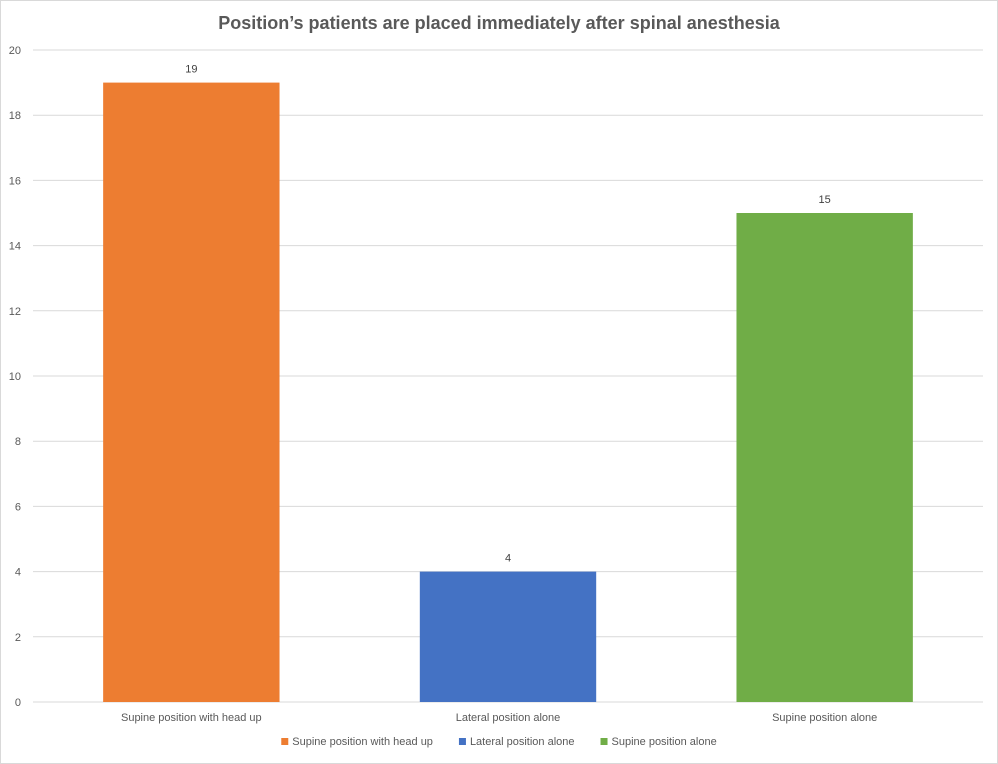 This screenshot has width=998, height=764. I want to click on data-label-3: 15, so click(825, 200).